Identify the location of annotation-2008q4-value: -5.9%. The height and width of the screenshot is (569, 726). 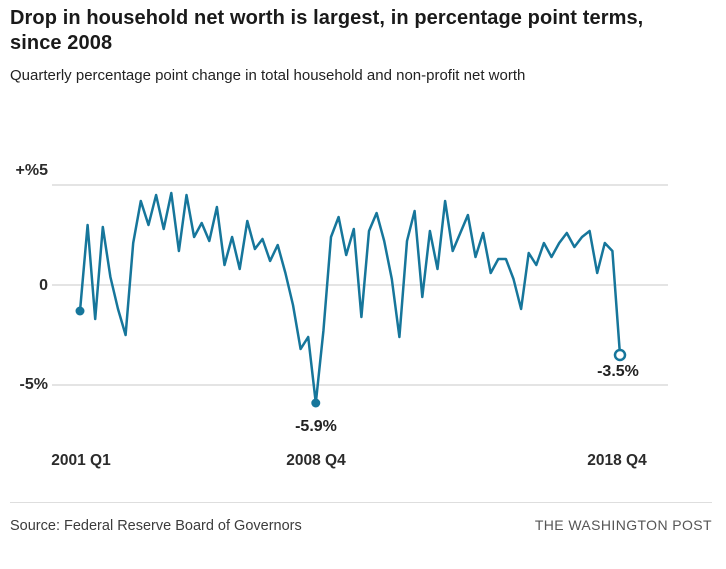
(316, 426).